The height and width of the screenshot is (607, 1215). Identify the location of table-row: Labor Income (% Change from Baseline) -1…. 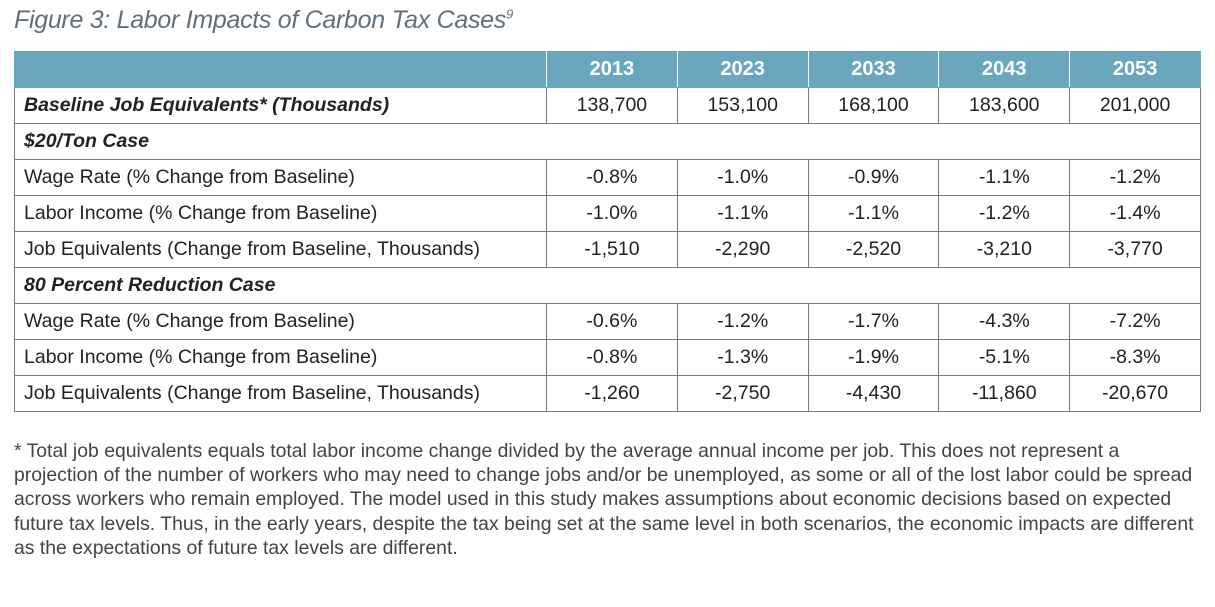
(607, 213).